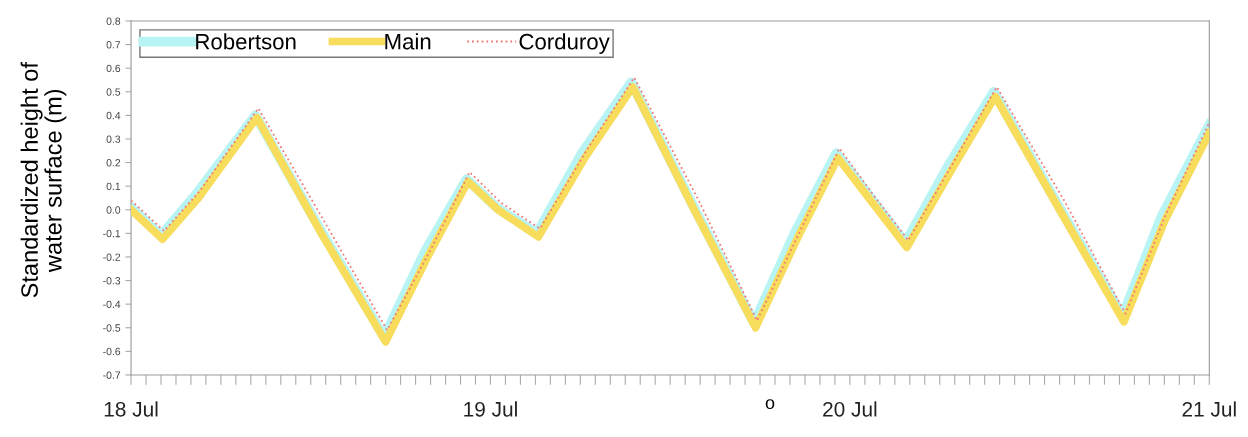 This screenshot has height=437, width=1248. Describe the element at coordinates (113, 45) in the screenshot. I see `y-tick-label: 0.7` at that location.